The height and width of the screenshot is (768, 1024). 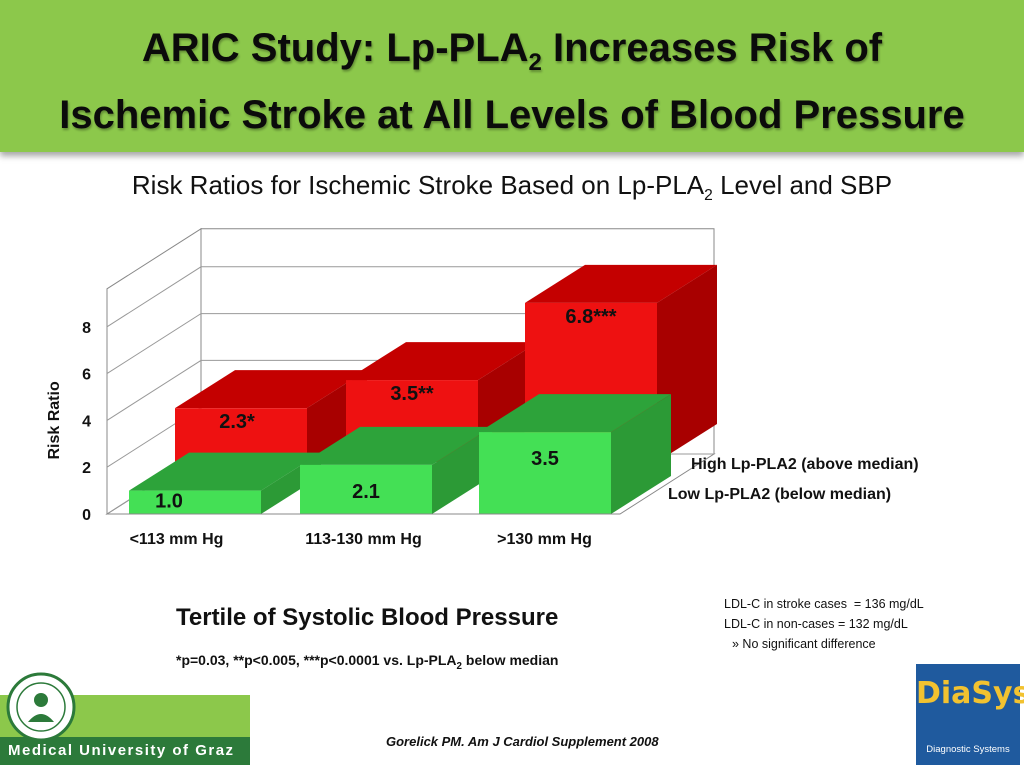 What do you see at coordinates (86, 468) in the screenshot?
I see `y-tick-label: 2` at bounding box center [86, 468].